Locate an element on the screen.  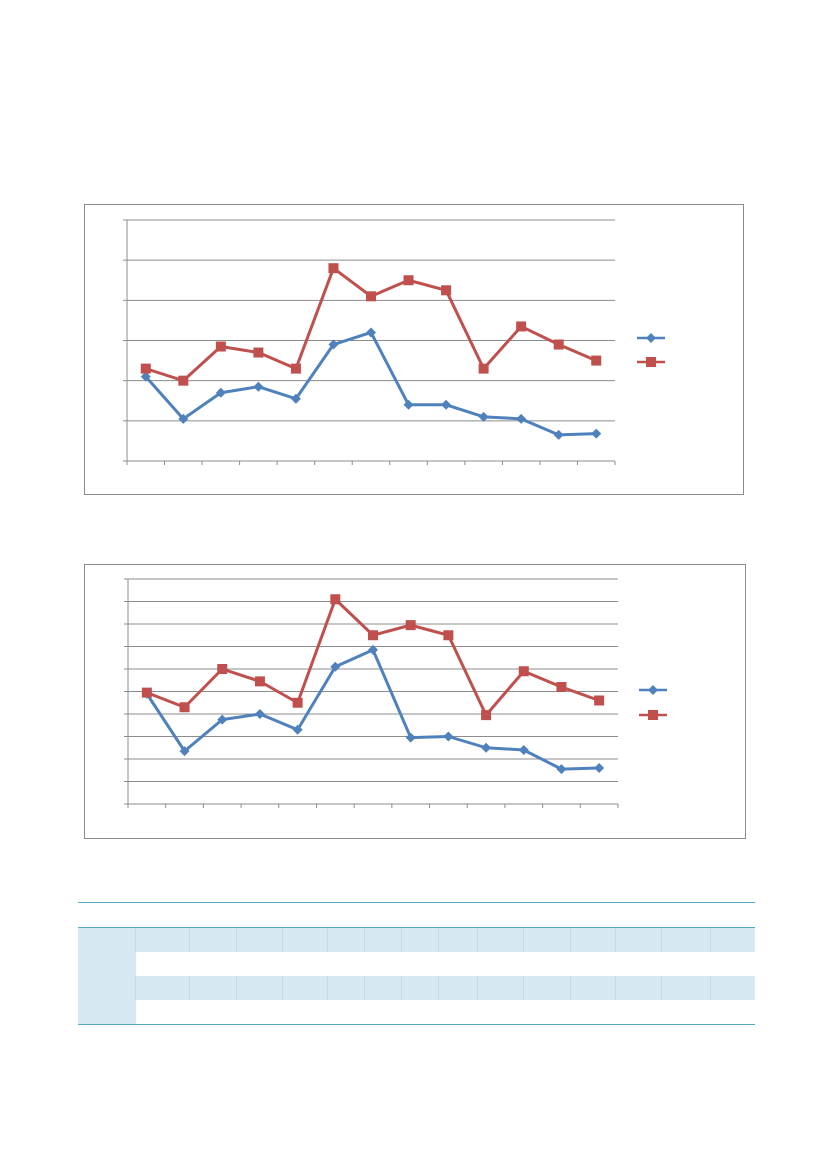
table-header-row is located at coordinates (416, 915).